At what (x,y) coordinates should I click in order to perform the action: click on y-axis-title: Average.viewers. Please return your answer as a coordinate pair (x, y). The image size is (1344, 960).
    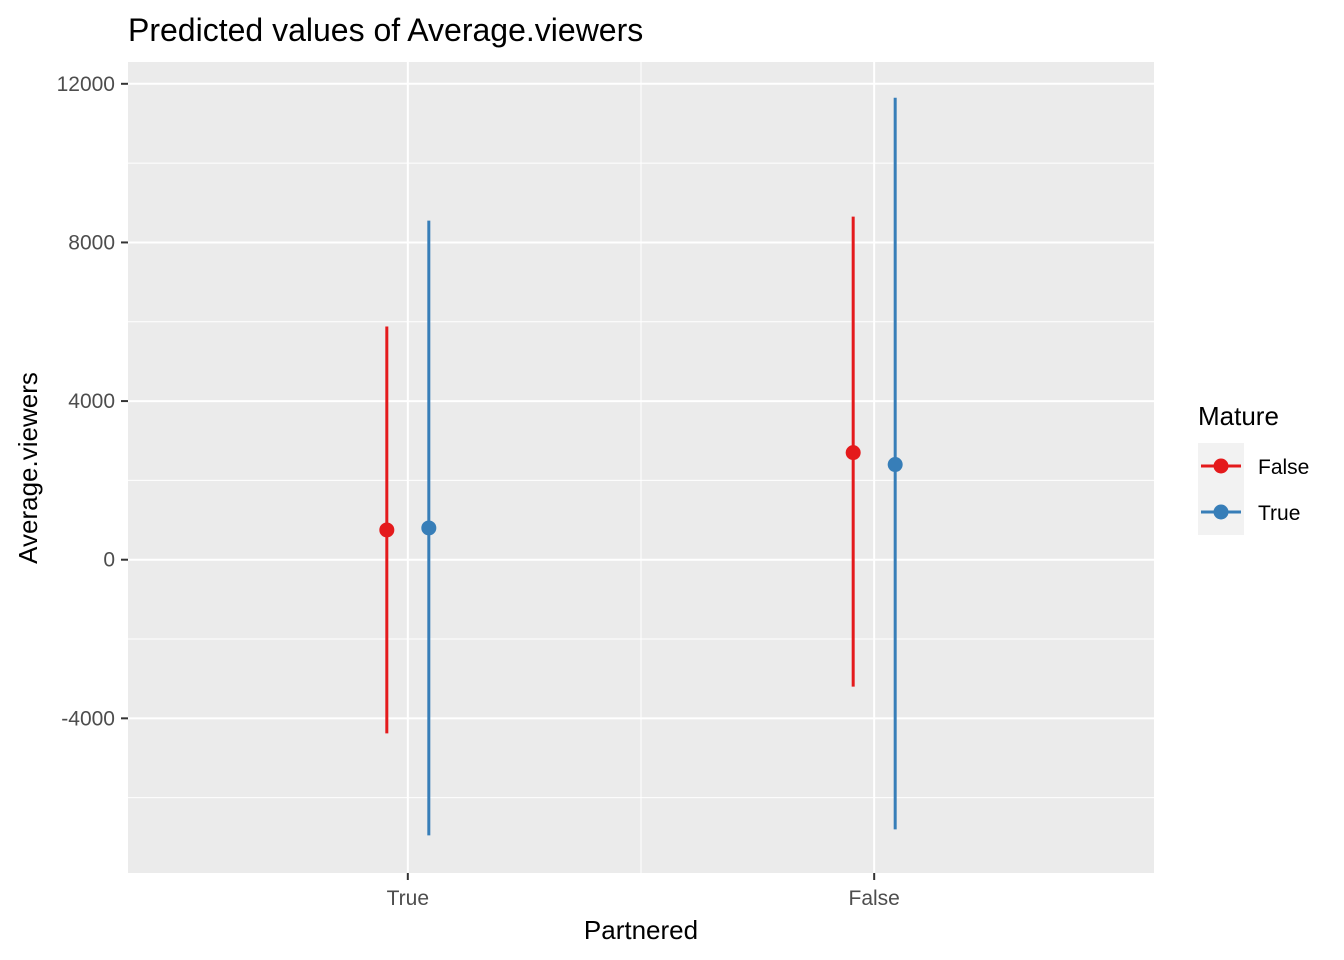
    Looking at the image, I should click on (28, 468).